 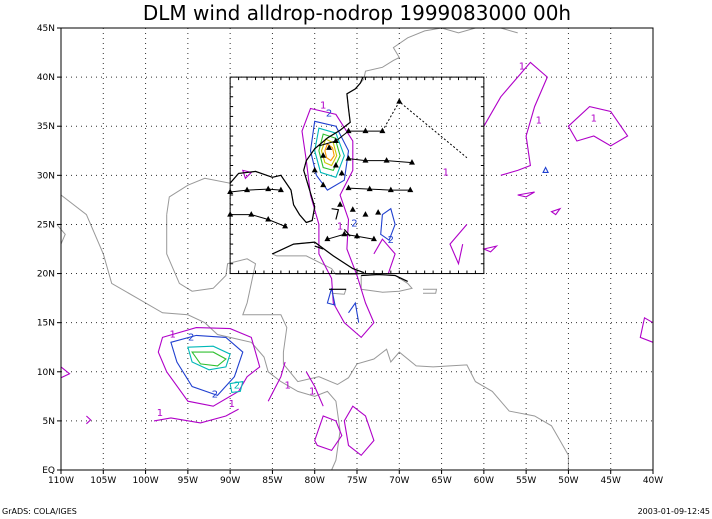 What do you see at coordinates (49, 422) in the screenshot?
I see `lat-tick-label: 5N` at bounding box center [49, 422].